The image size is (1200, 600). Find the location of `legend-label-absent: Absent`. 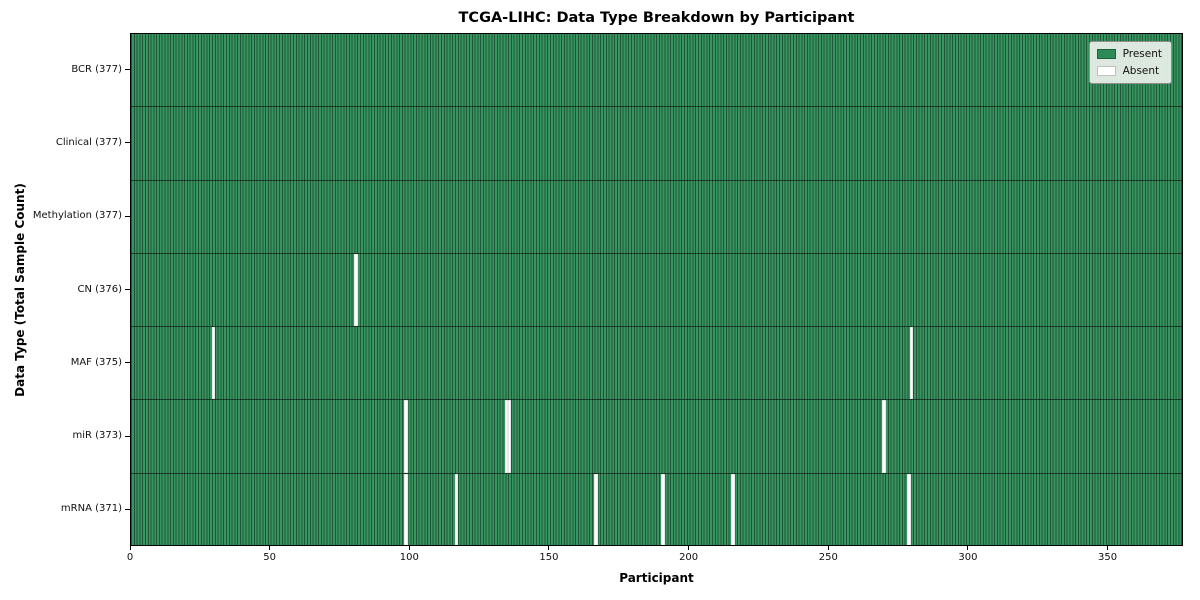

legend-label-absent: Absent is located at coordinates (1141, 71).